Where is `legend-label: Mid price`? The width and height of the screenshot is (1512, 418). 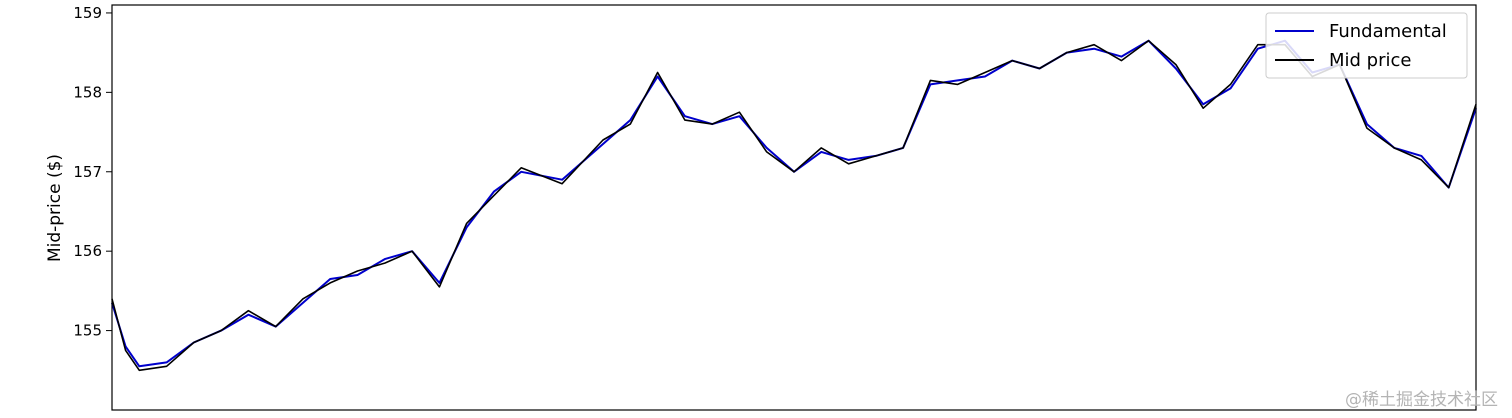
legend-label: Mid price is located at coordinates (1370, 60).